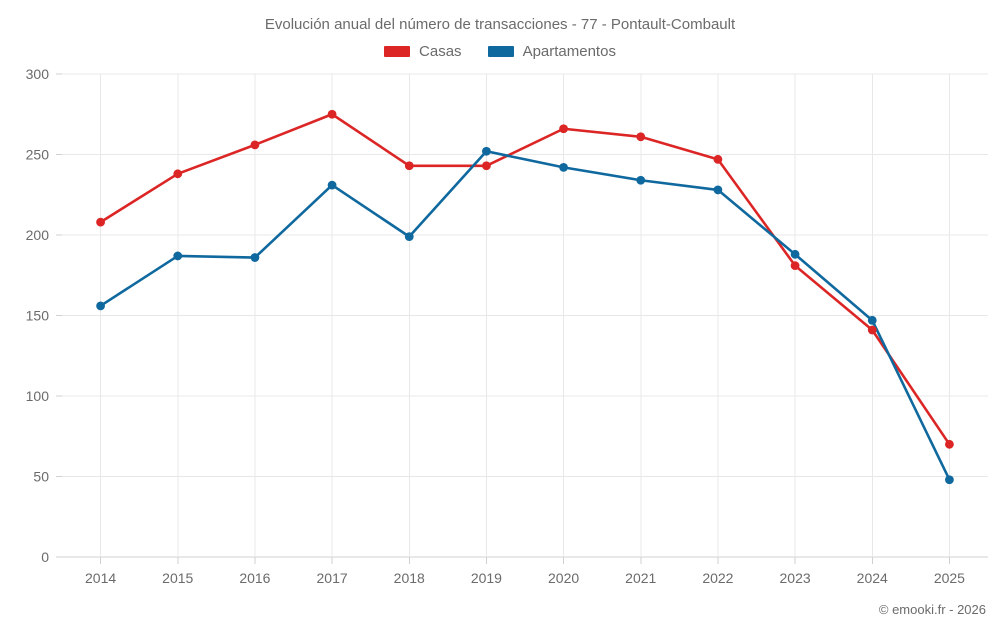  I want to click on chart-legend: Casas Apartamentos, so click(500, 51).